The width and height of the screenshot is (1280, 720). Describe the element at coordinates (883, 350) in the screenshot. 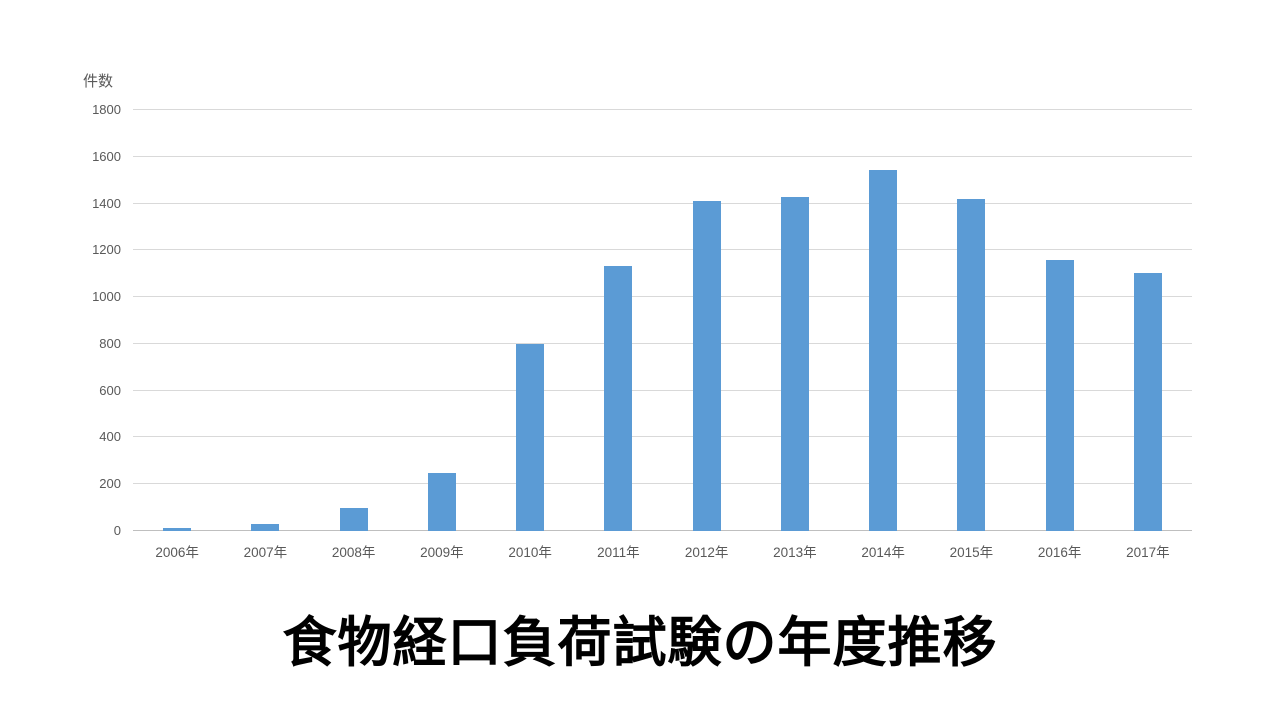

I see `bar-2014年` at that location.